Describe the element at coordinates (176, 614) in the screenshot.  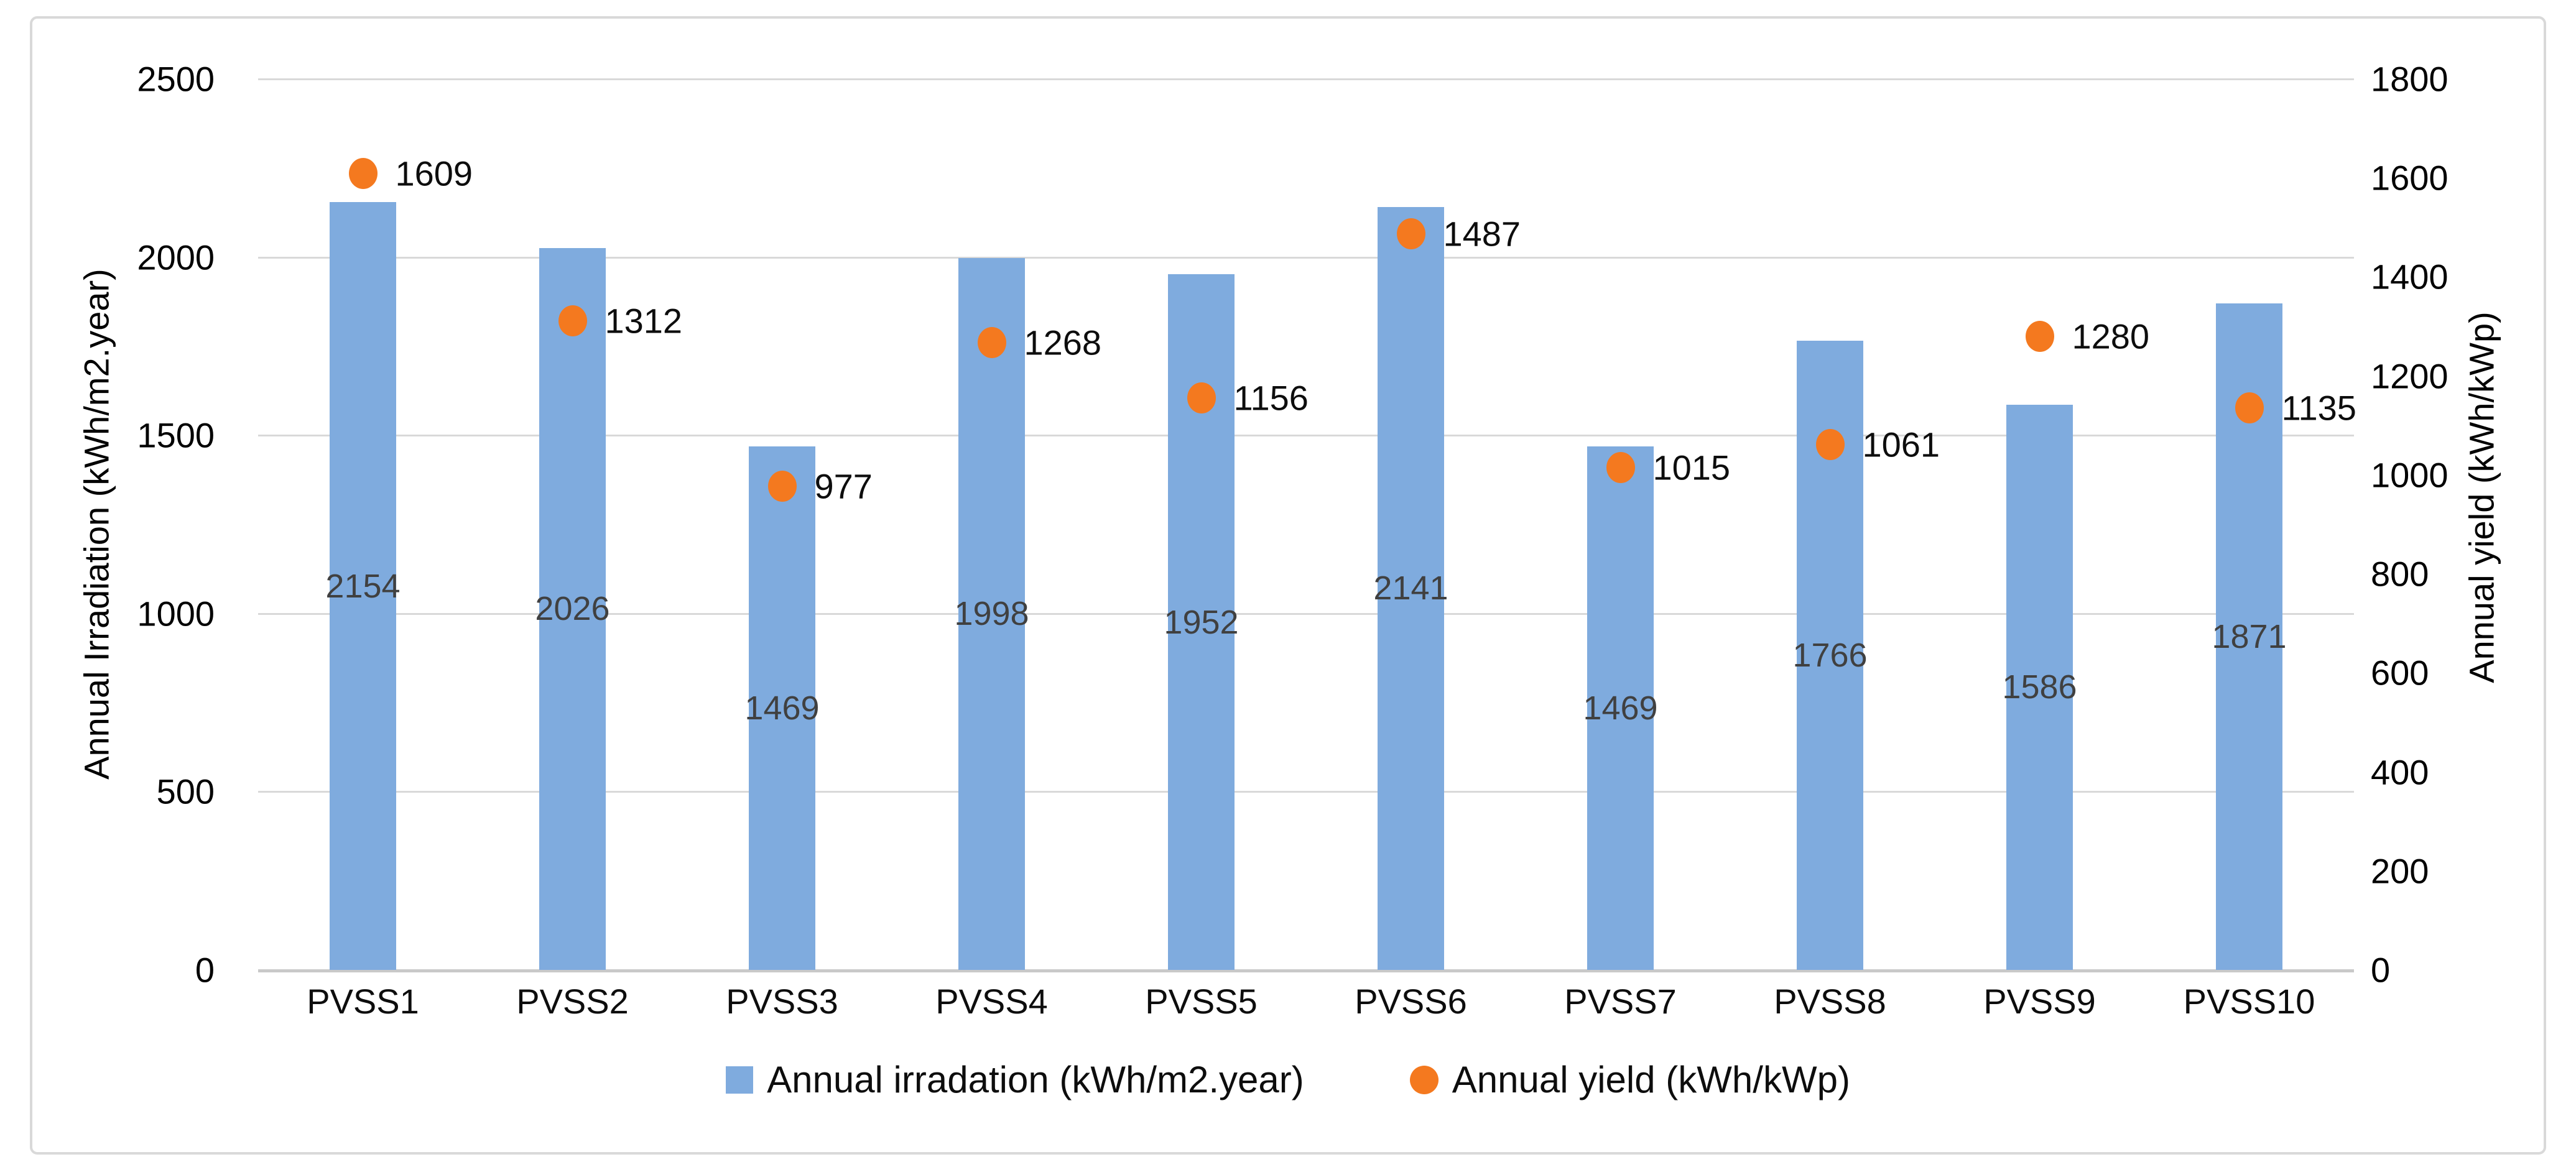
I see `left-tick-1000: 1000` at that location.